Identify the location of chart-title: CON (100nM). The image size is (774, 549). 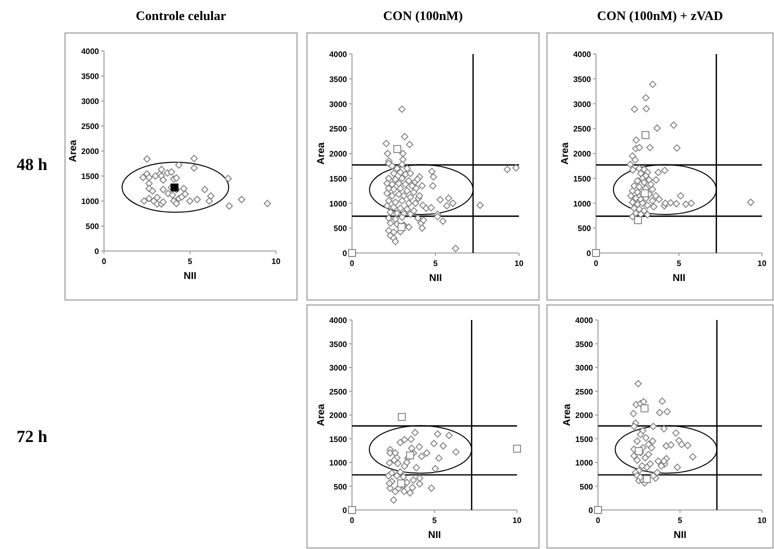
(423, 15).